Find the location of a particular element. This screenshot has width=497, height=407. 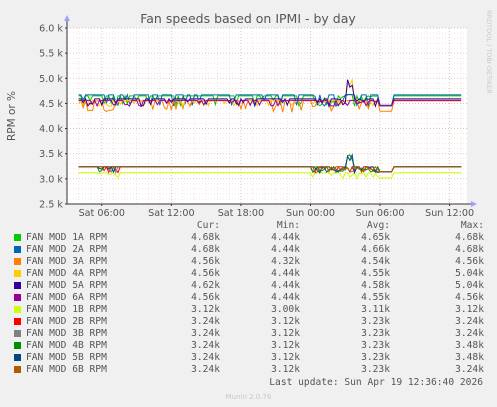

legend-avg: 4.65k is located at coordinates (375, 237).